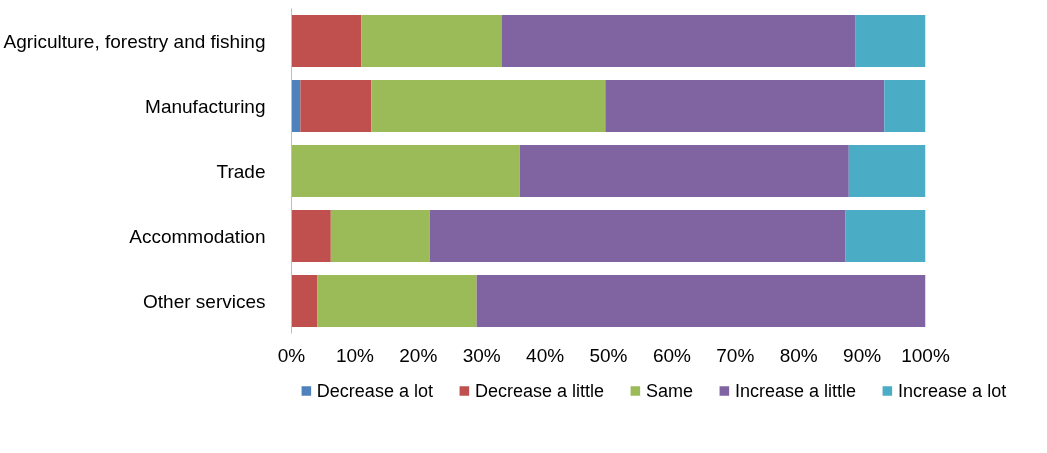  I want to click on y-tick-label: Agriculture, forestry and fishing, so click(134, 41).